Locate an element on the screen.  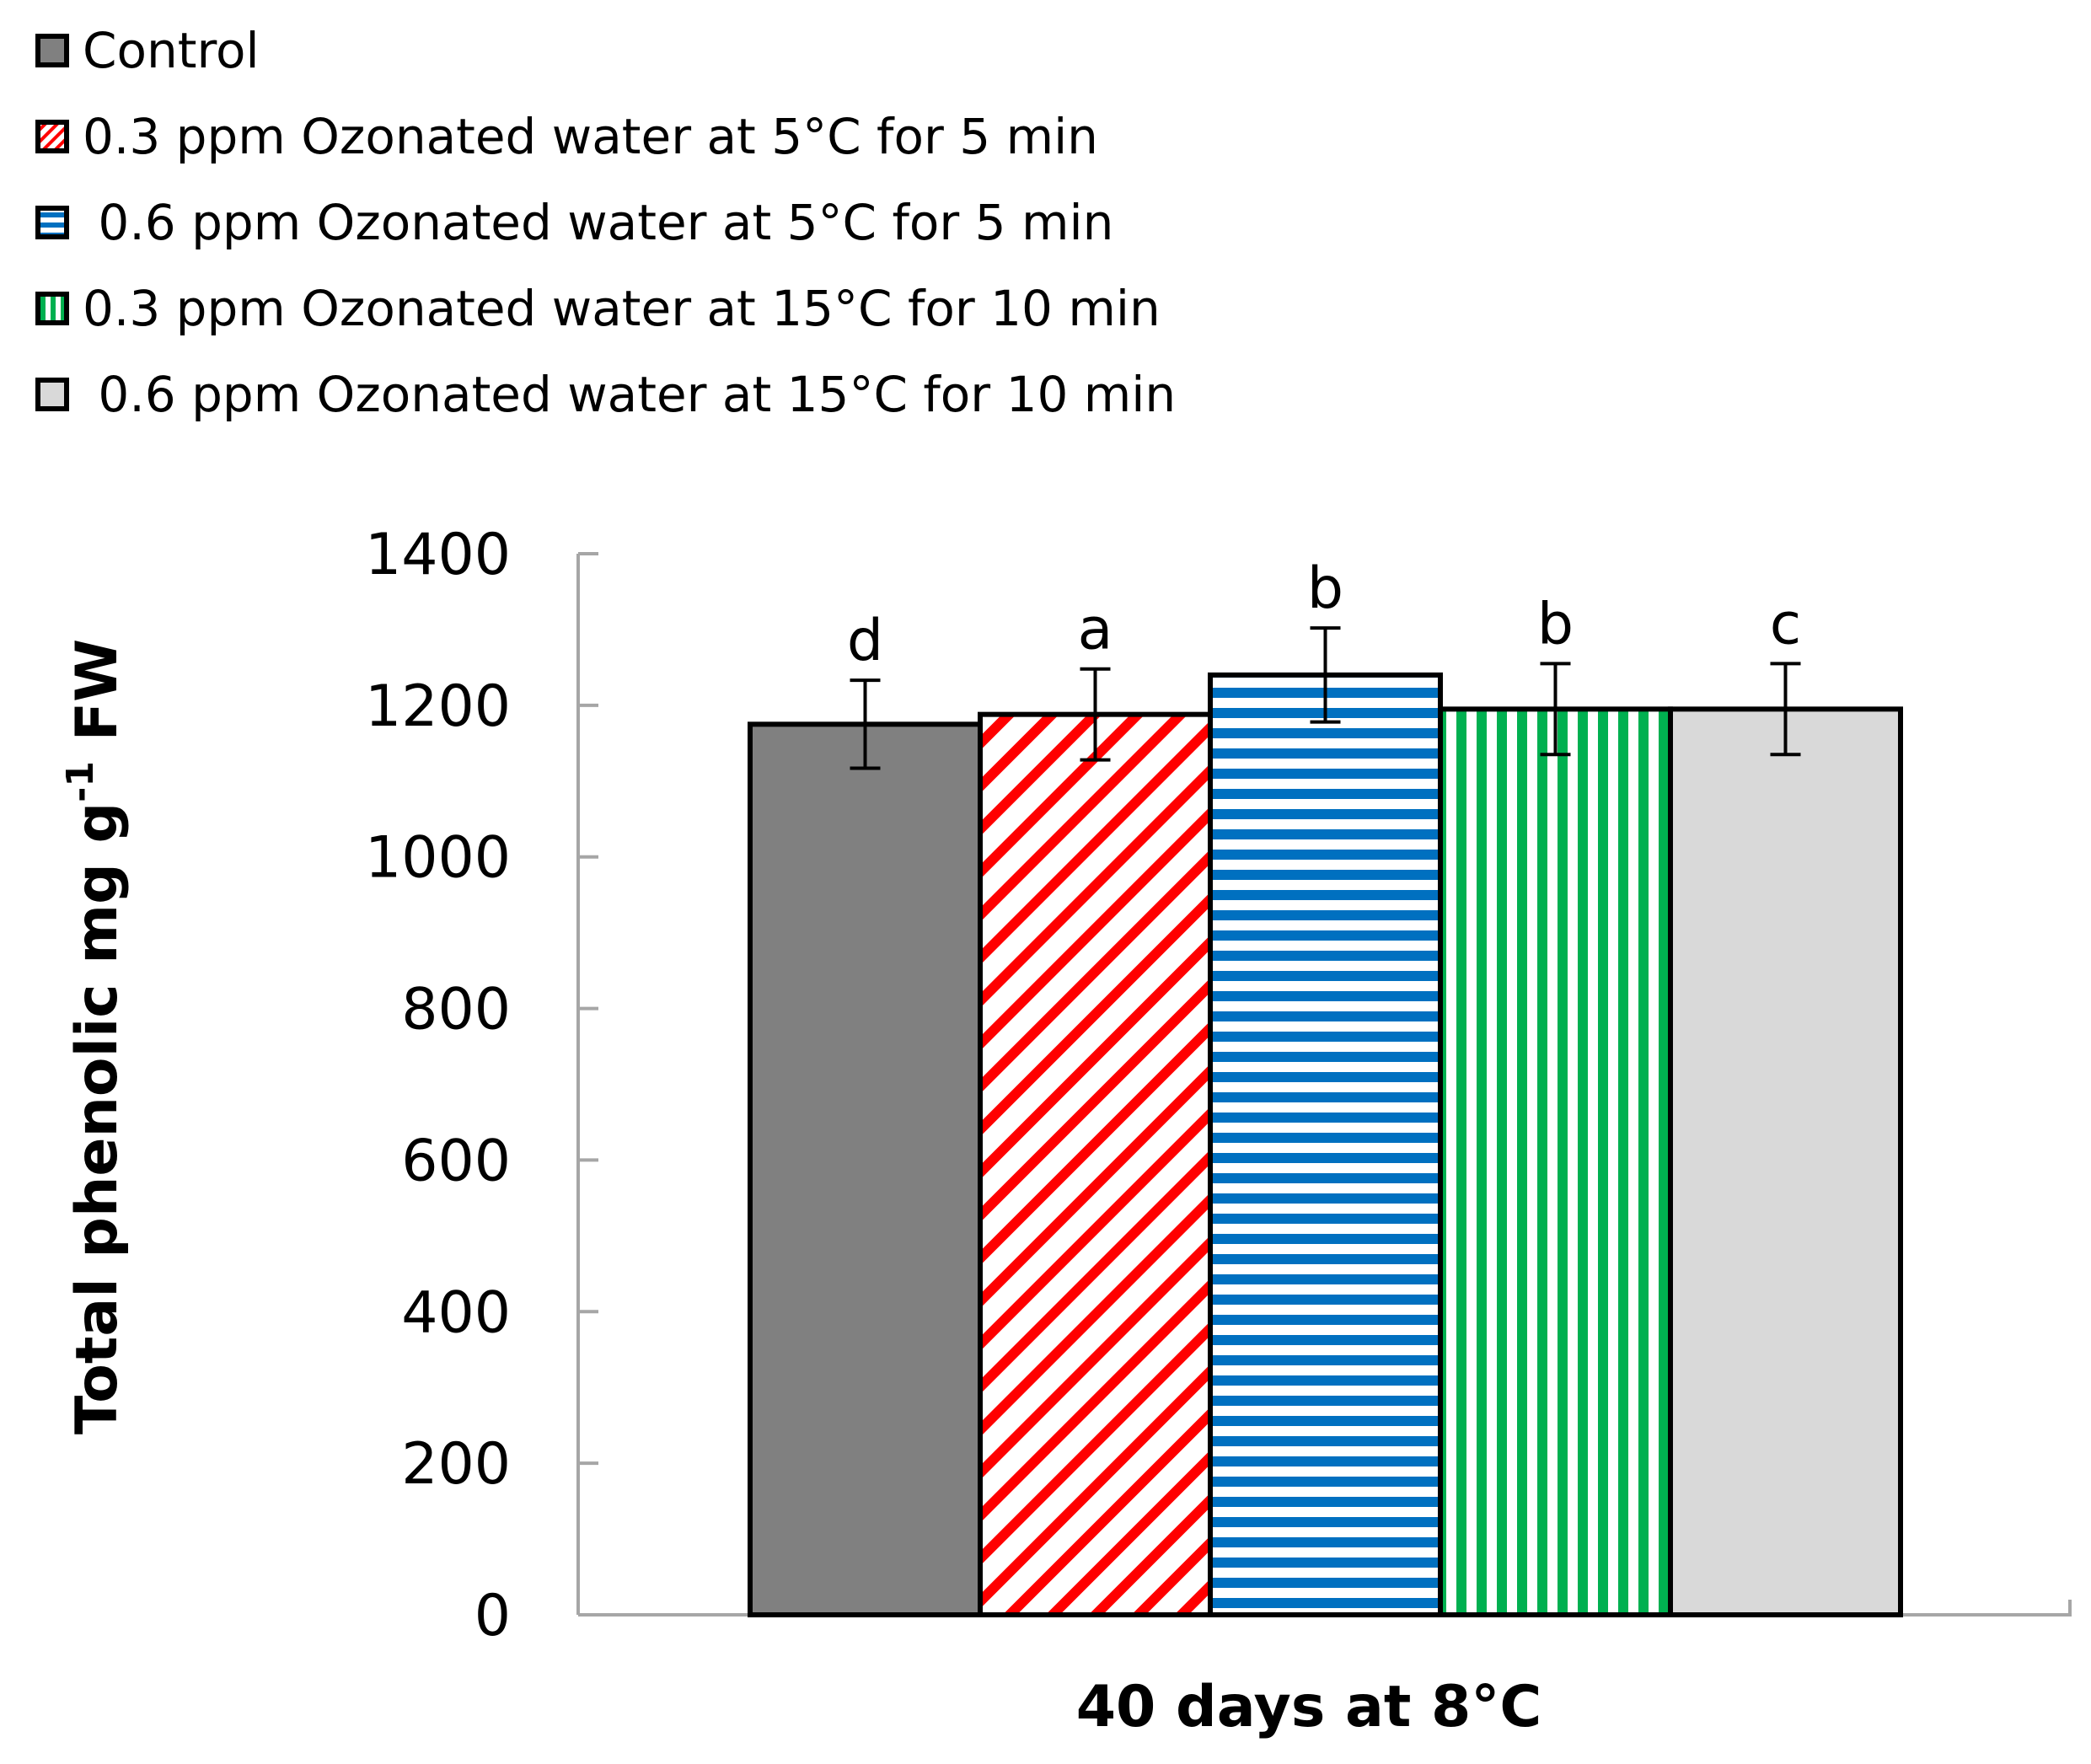
y-axis-title: Total phenolic mg g-1 FW is located at coordinates (95, 1036).